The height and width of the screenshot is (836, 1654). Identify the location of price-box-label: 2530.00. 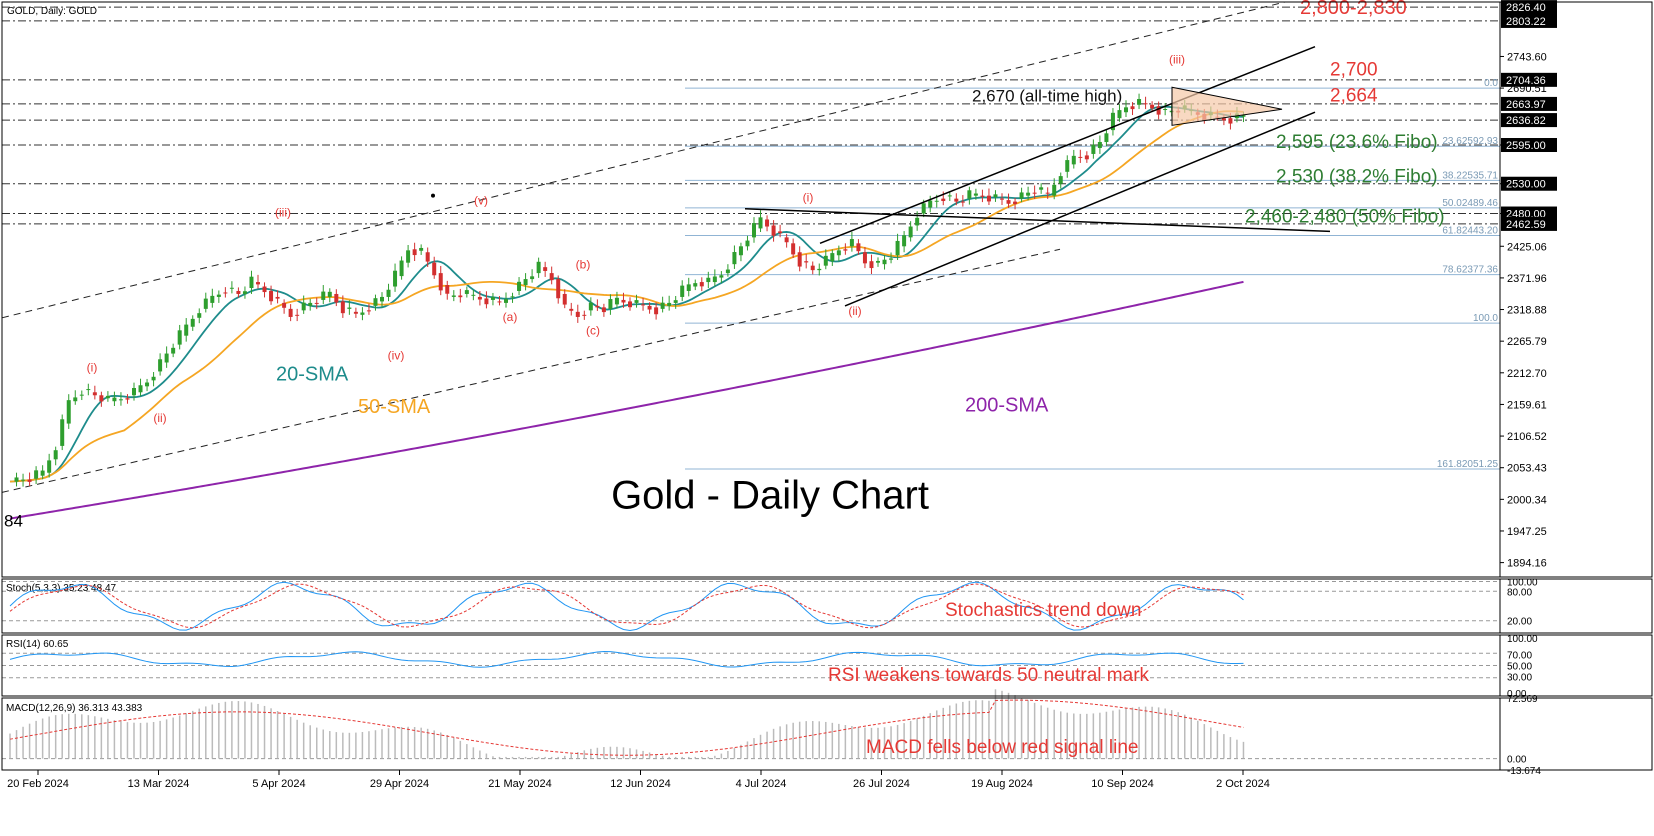
(1526, 185).